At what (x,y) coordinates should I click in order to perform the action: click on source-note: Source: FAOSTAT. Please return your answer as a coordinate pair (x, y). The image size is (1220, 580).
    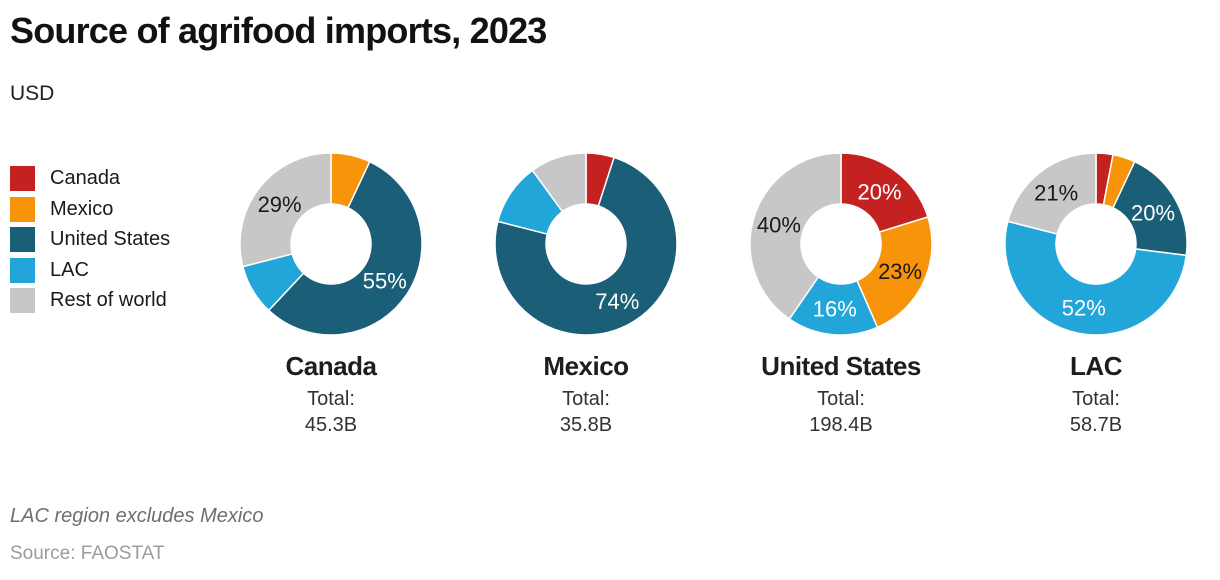
    Looking at the image, I should click on (87, 553).